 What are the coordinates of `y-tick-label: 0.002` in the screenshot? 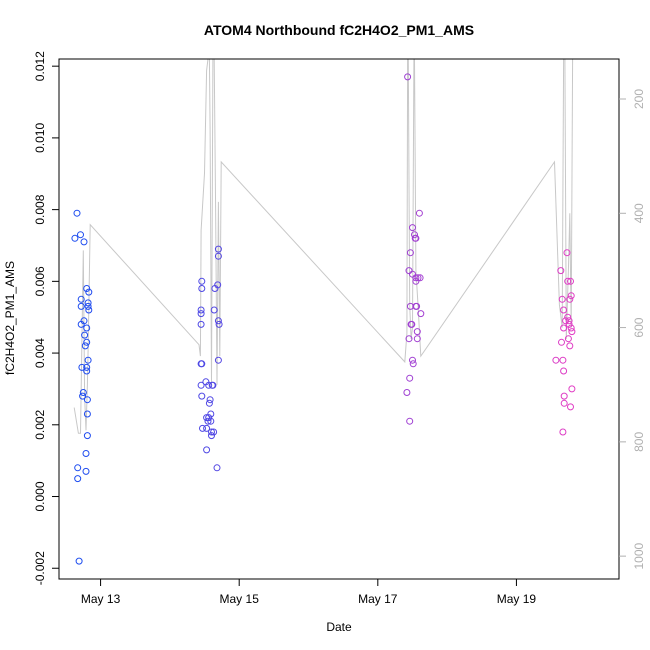 It's located at (40, 424).